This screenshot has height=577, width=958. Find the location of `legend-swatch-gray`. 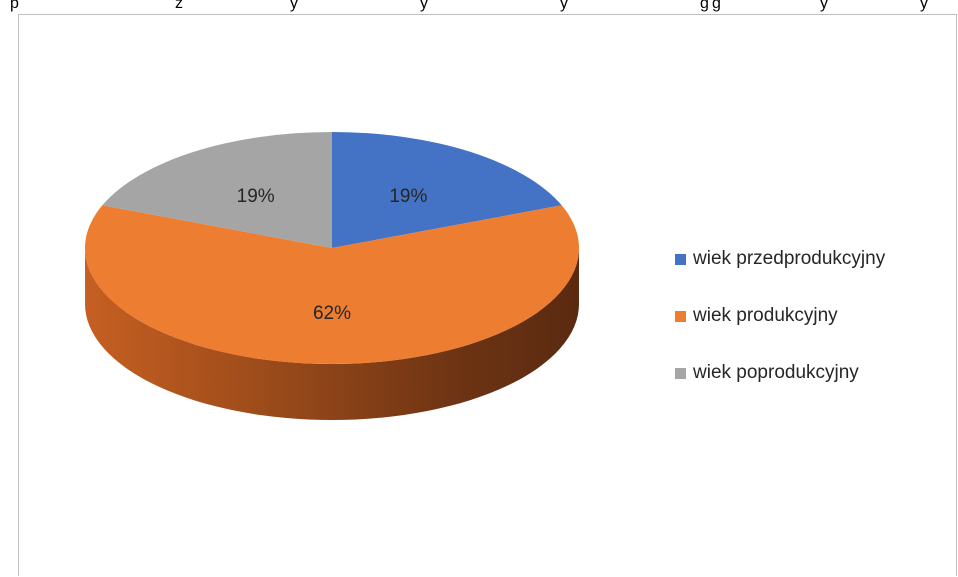

legend-swatch-gray is located at coordinates (680, 373).